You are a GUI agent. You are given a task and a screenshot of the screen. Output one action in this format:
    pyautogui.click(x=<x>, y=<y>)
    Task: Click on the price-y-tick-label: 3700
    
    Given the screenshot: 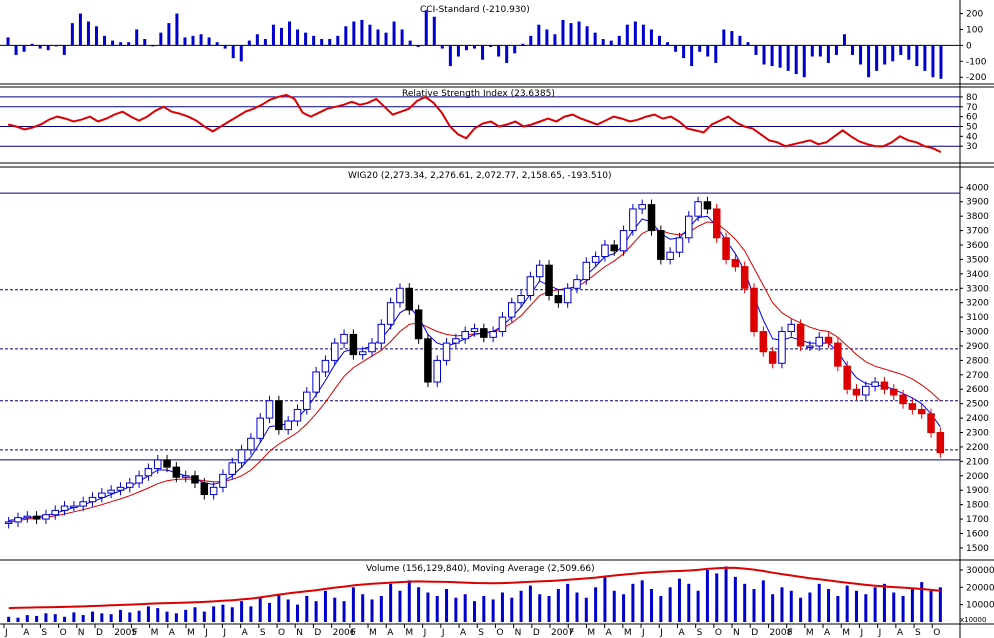 What is the action you would take?
    pyautogui.click(x=977, y=232)
    